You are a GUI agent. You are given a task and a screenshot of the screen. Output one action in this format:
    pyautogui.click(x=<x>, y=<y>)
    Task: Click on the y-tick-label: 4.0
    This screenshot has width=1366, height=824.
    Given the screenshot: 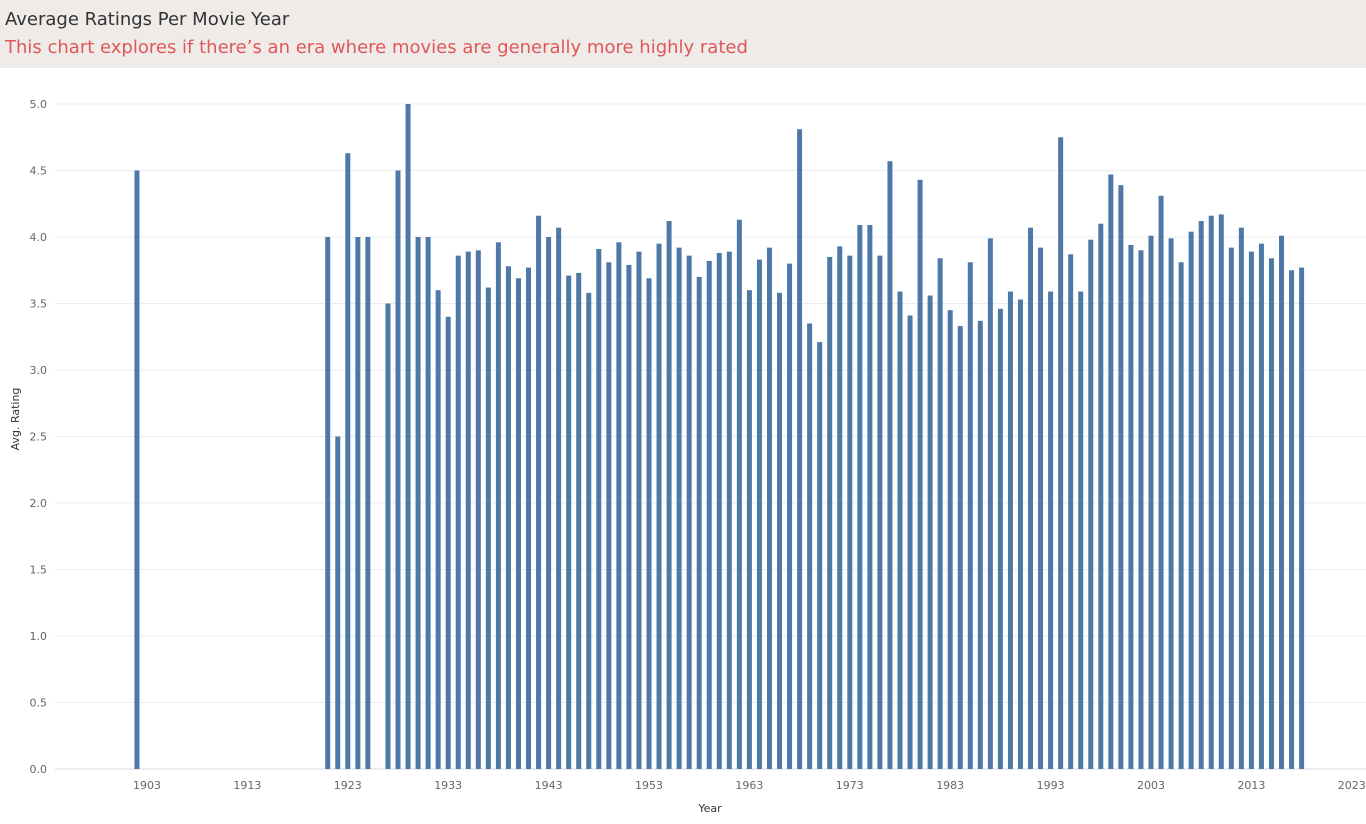 What is the action you would take?
    pyautogui.click(x=39, y=237)
    